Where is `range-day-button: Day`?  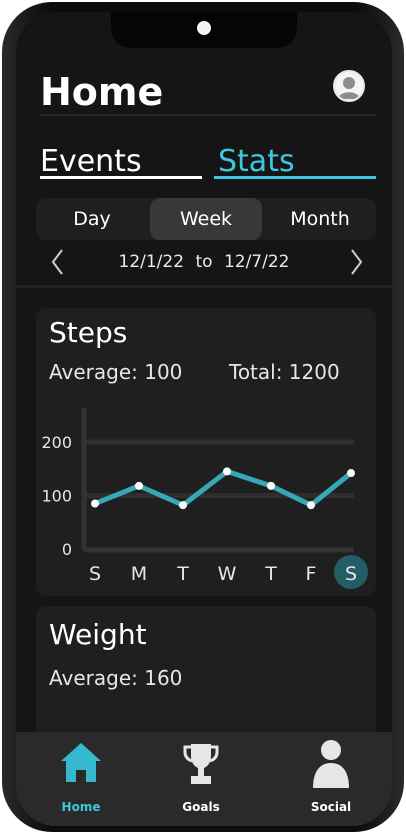 range-day-button: Day is located at coordinates (92, 219).